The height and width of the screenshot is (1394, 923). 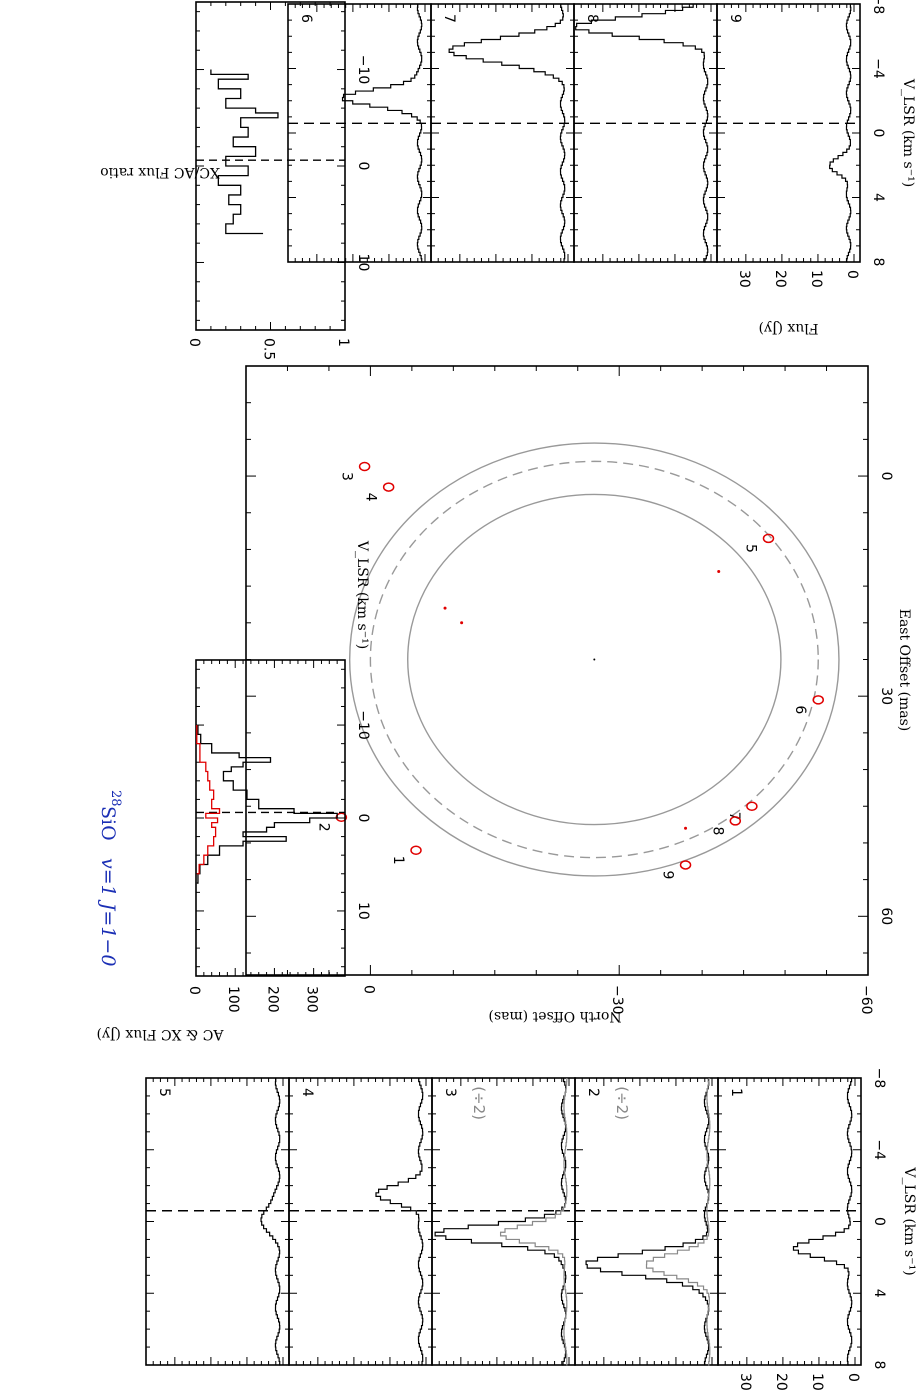 I want to click on star-center, so click(x=594, y=659).